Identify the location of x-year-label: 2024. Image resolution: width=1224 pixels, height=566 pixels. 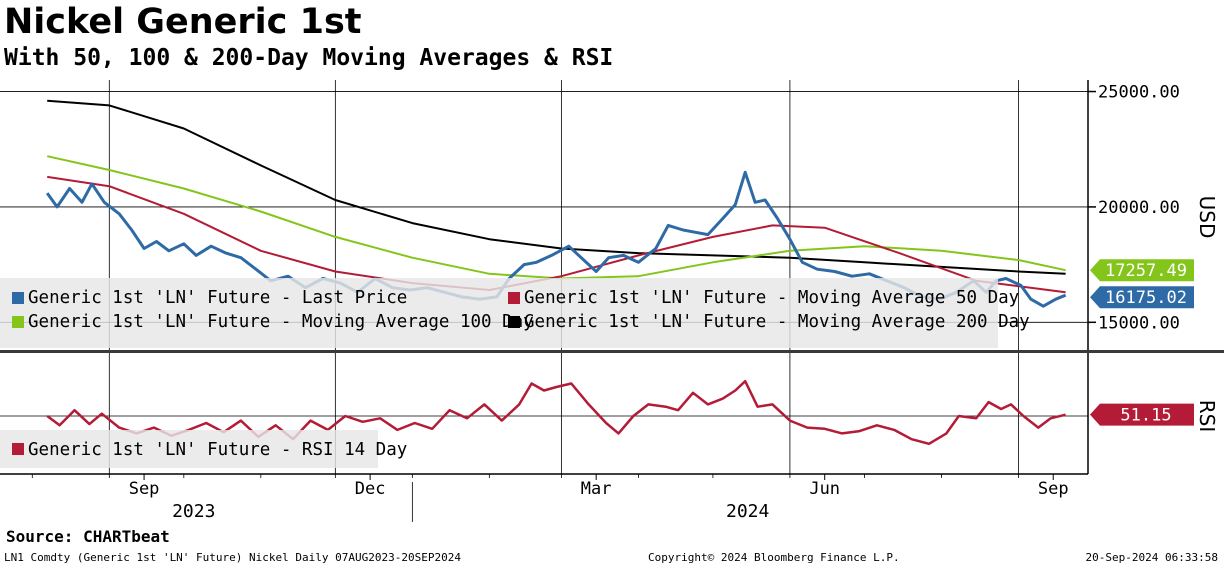
(747, 511).